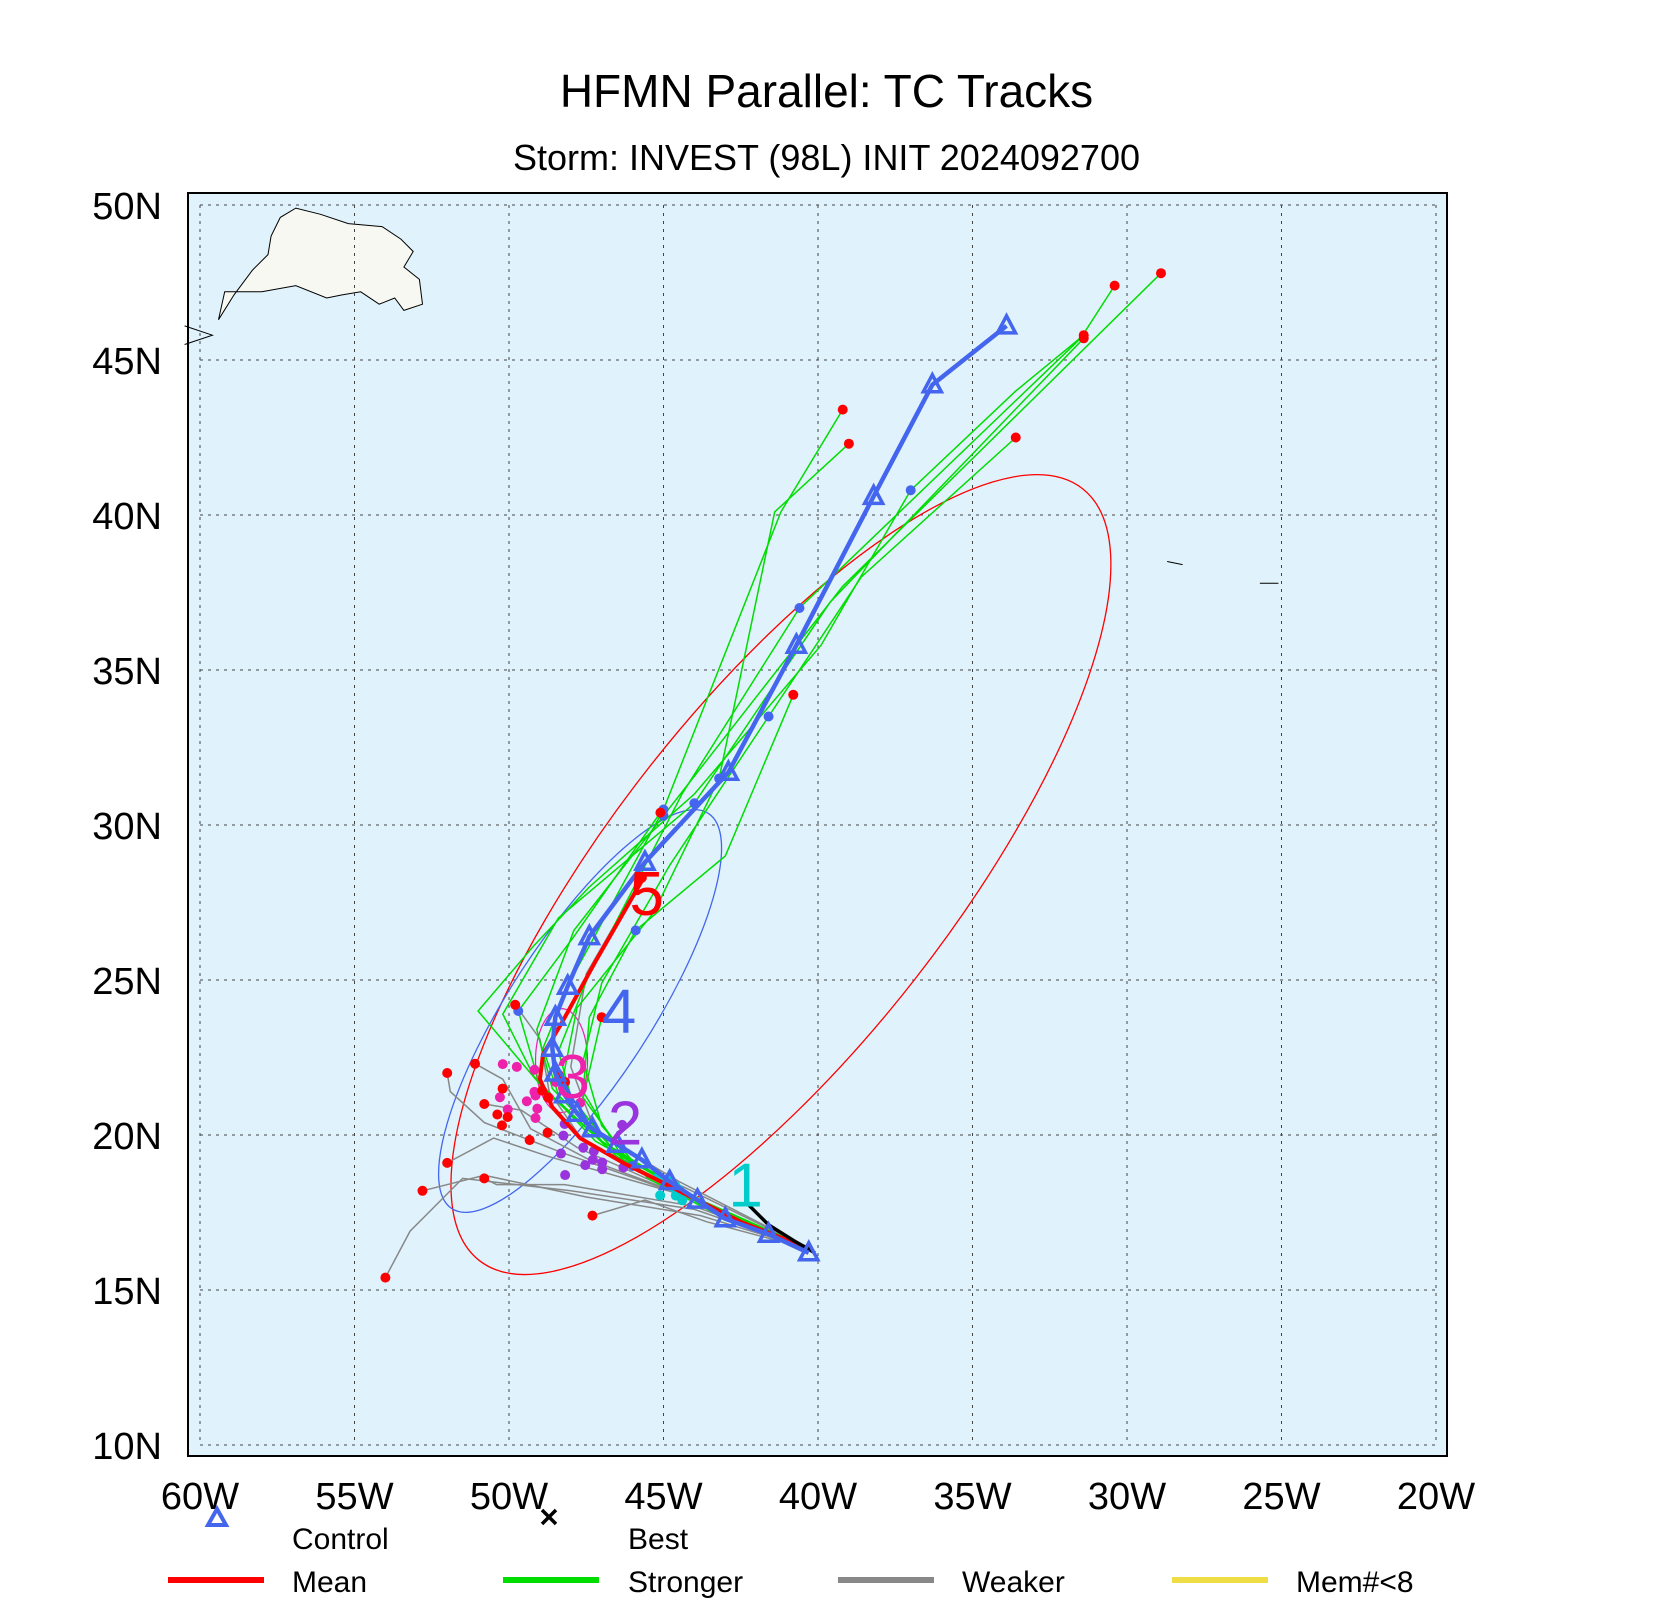  I want to click on y-tick-label: 30N, so click(127, 827).